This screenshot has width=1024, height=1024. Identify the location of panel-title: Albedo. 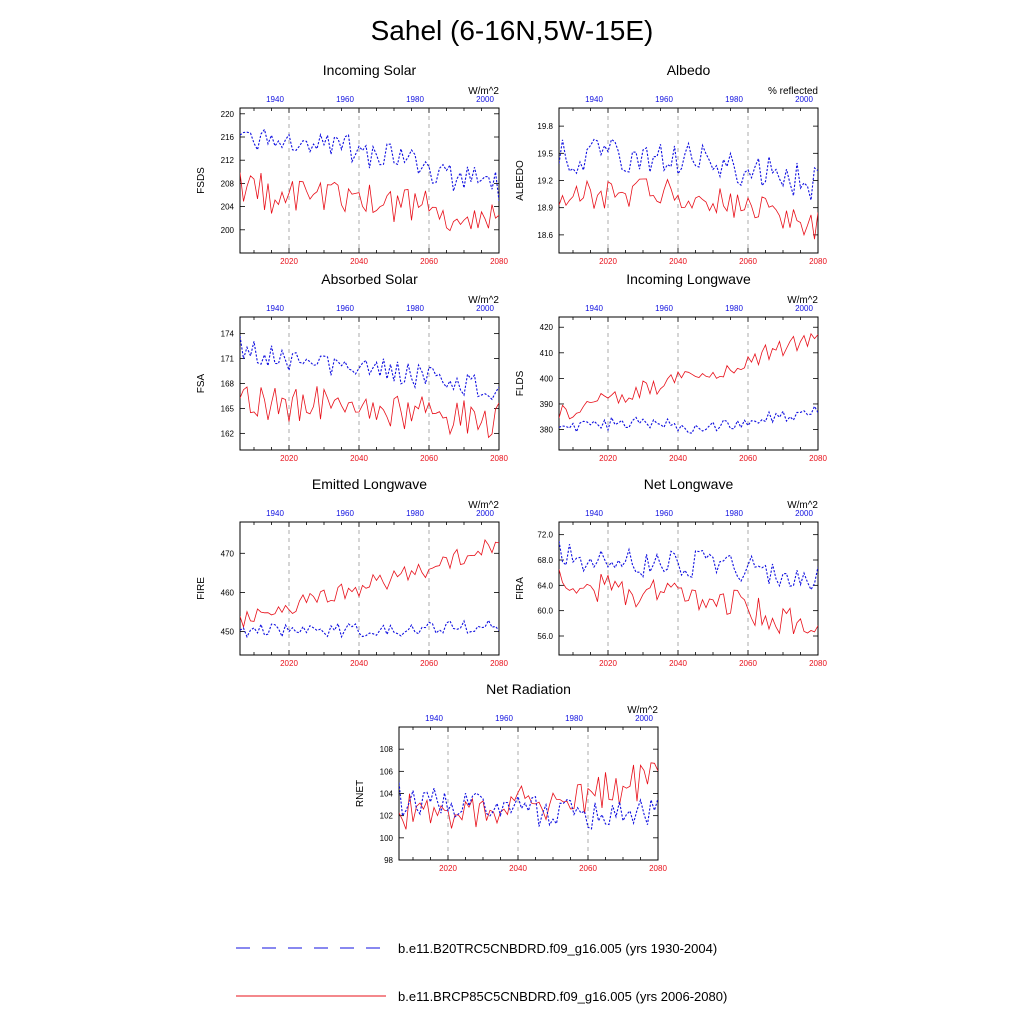
(689, 70).